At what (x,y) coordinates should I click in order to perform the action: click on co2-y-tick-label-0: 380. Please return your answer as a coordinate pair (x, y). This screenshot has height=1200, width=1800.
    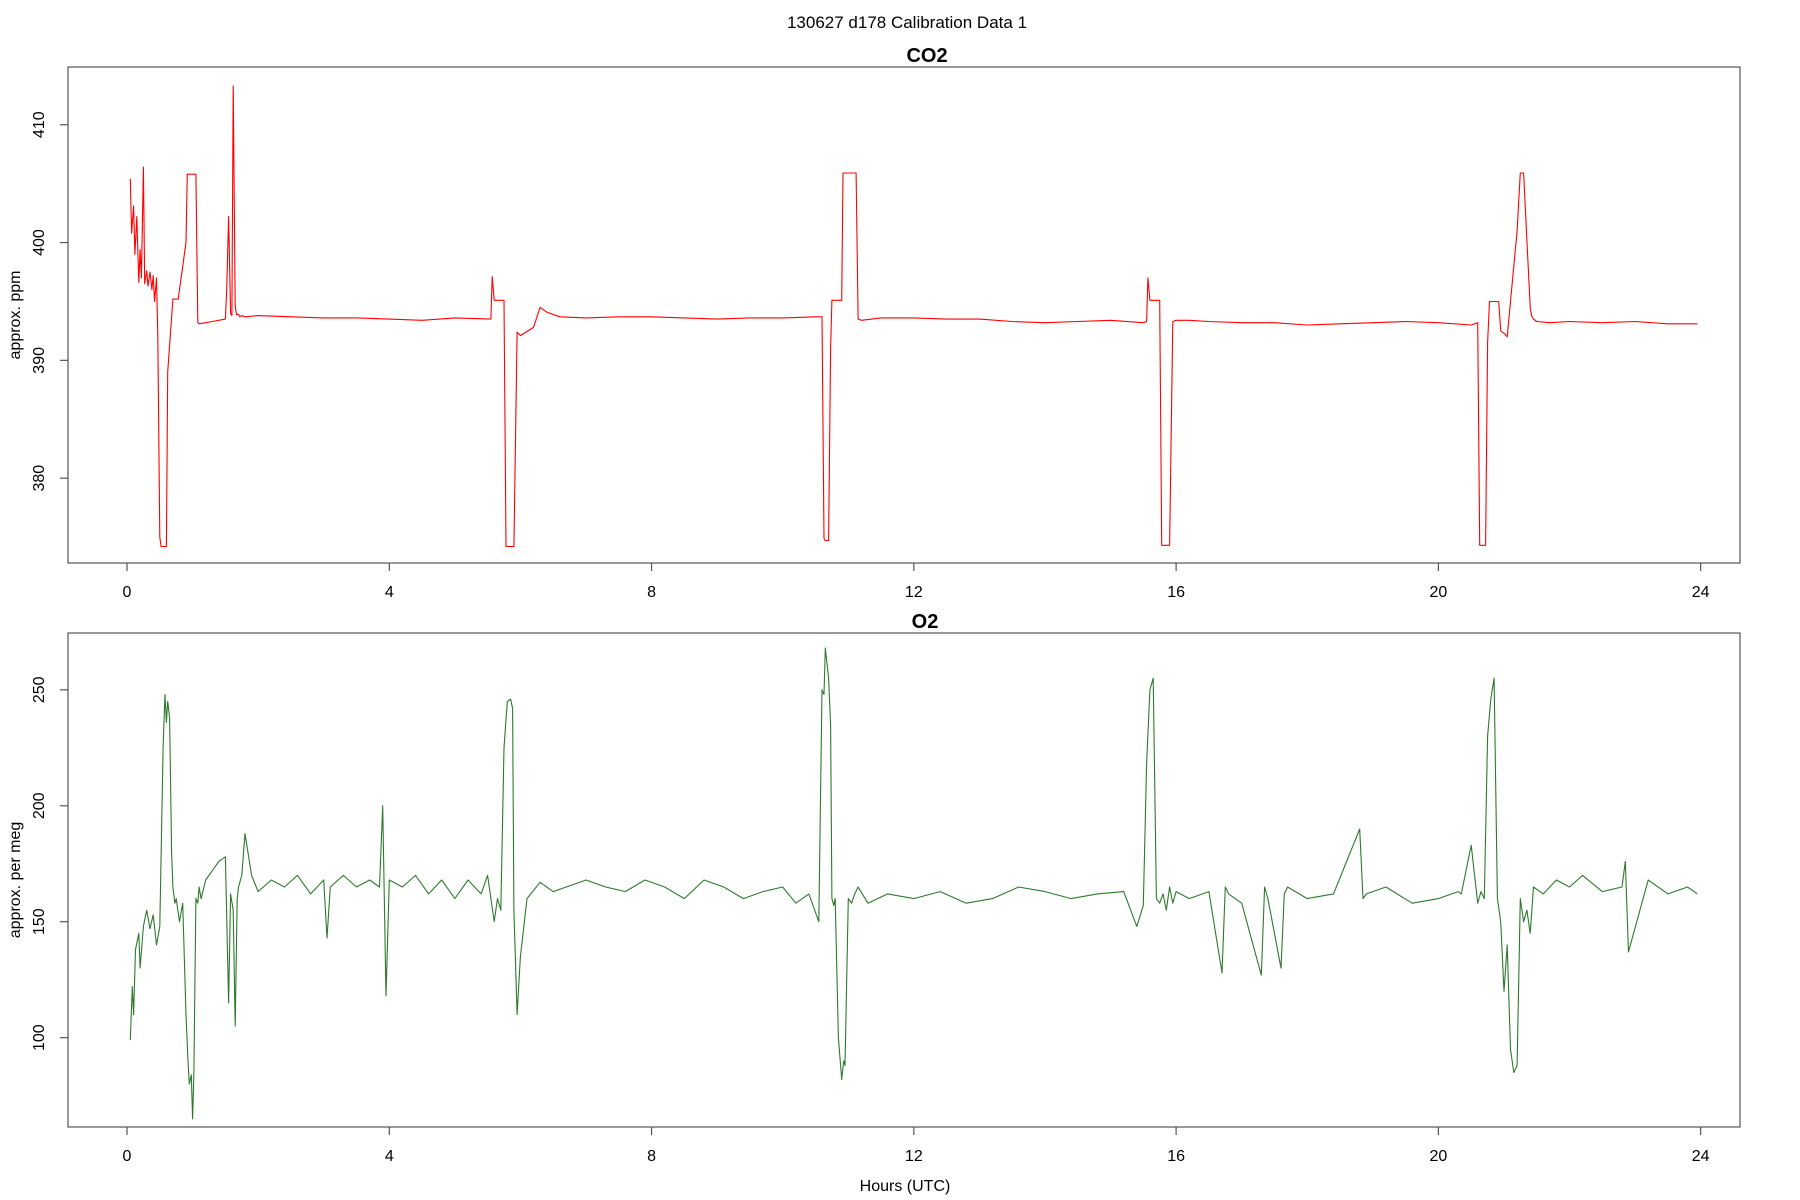
    Looking at the image, I should click on (39, 478).